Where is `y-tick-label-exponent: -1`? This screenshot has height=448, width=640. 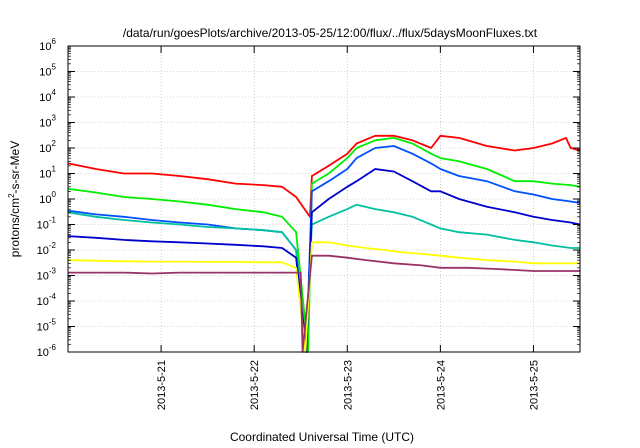 y-tick-label-exponent: -1 is located at coordinates (53, 220).